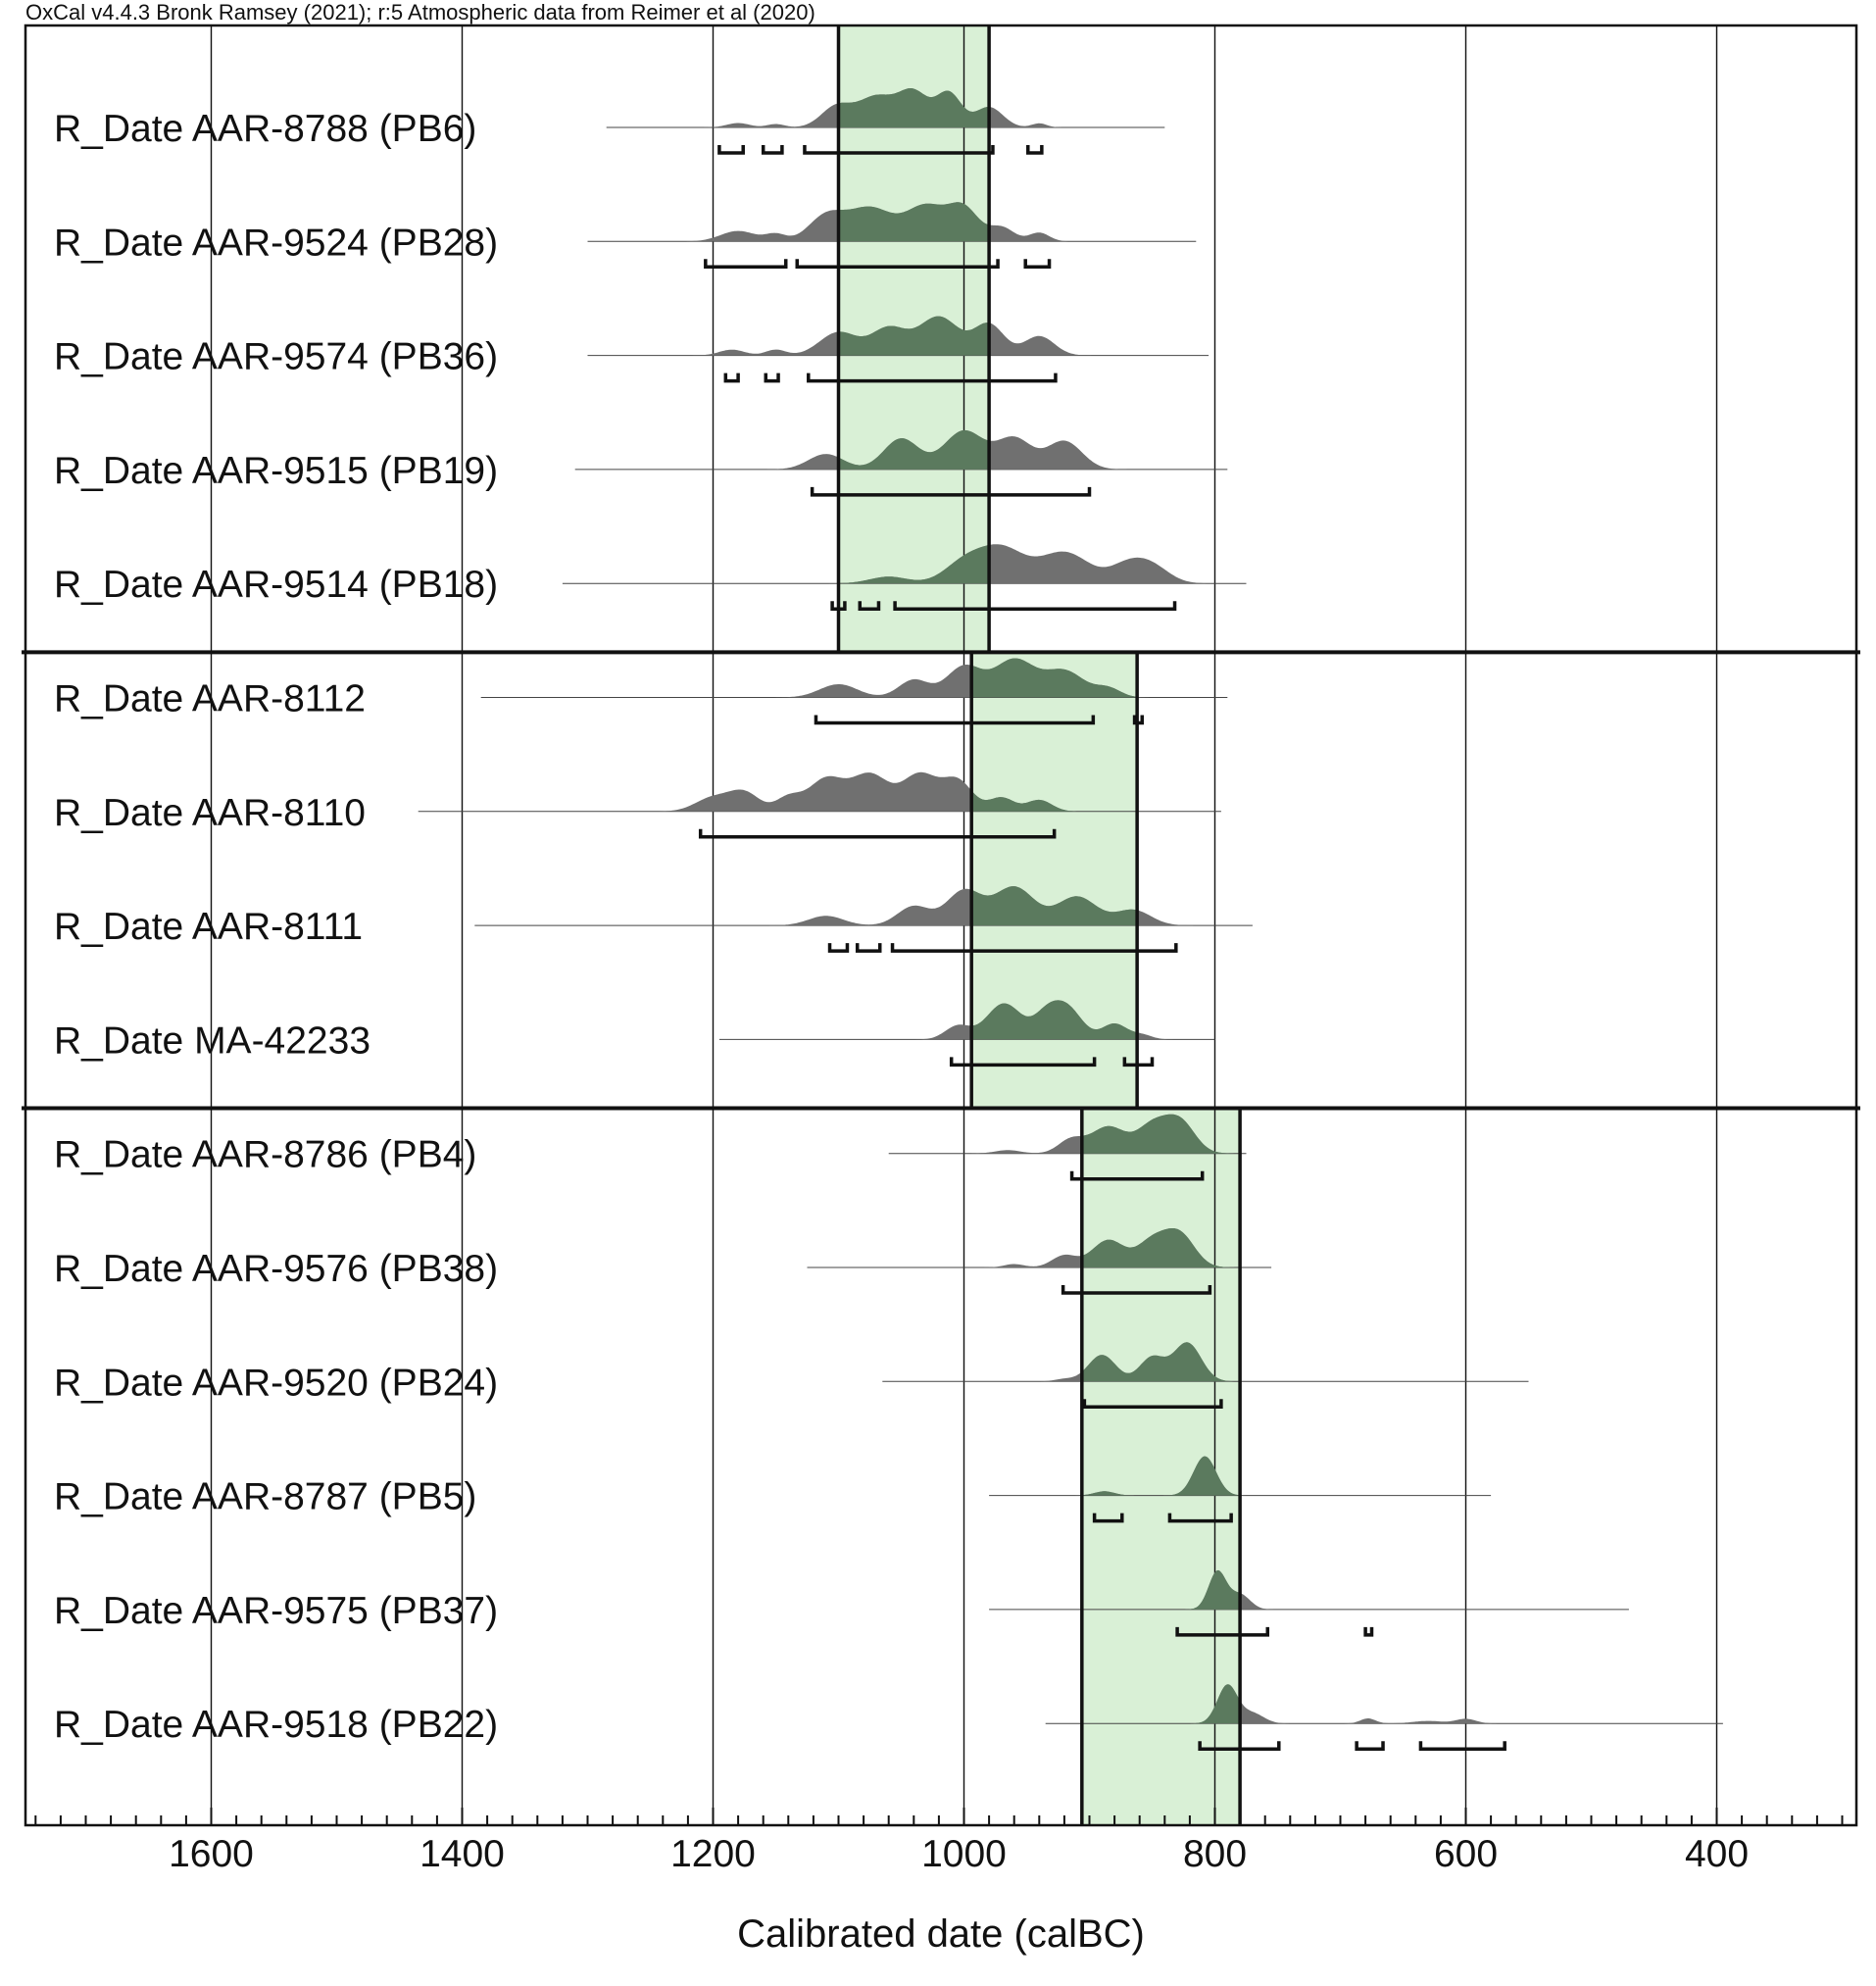 The height and width of the screenshot is (1986, 1876). What do you see at coordinates (265, 129) in the screenshot?
I see `sample-label: R_Date AAR-8788 (PB6)` at bounding box center [265, 129].